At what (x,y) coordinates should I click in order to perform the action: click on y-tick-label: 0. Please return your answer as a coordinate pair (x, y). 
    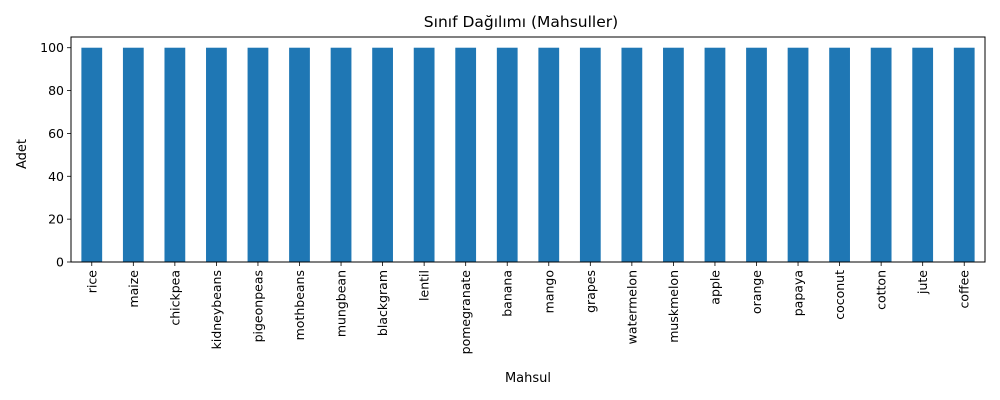
    Looking at the image, I should click on (60, 262).